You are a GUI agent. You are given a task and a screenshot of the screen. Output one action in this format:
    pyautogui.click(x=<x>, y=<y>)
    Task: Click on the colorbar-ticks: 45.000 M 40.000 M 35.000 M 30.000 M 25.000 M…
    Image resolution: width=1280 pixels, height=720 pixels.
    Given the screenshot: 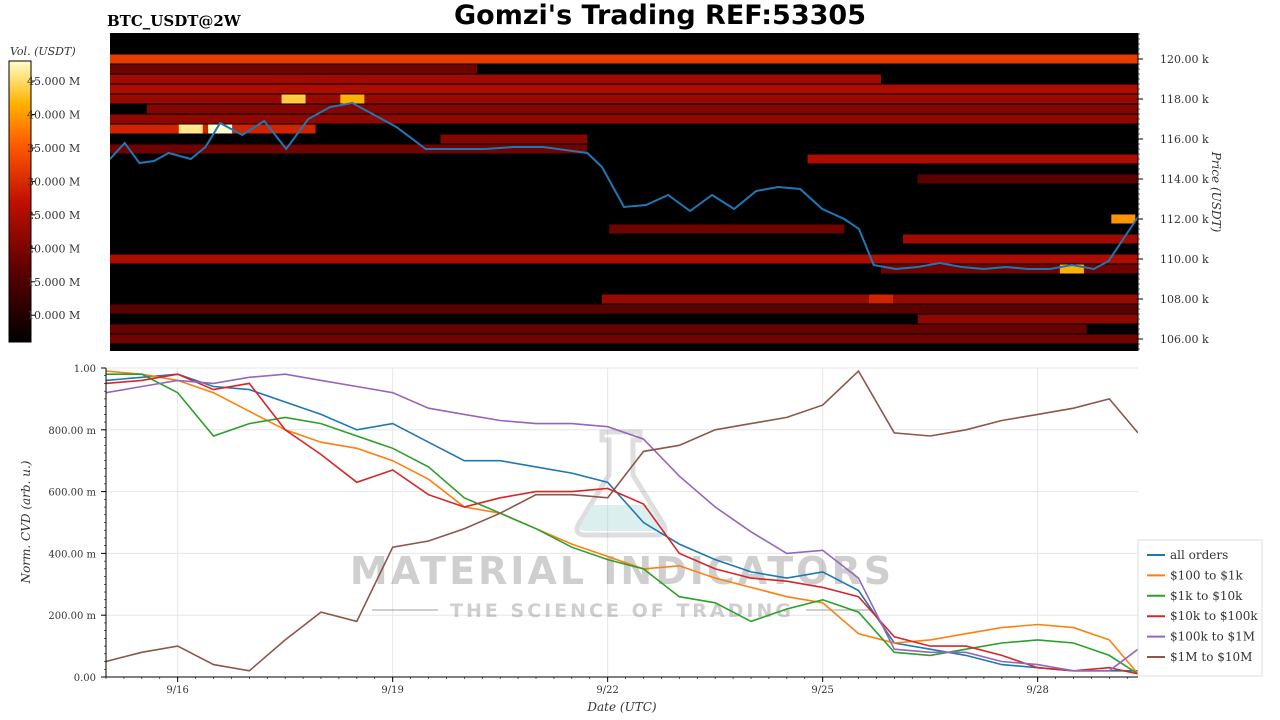 What is the action you would take?
    pyautogui.click(x=53, y=198)
    